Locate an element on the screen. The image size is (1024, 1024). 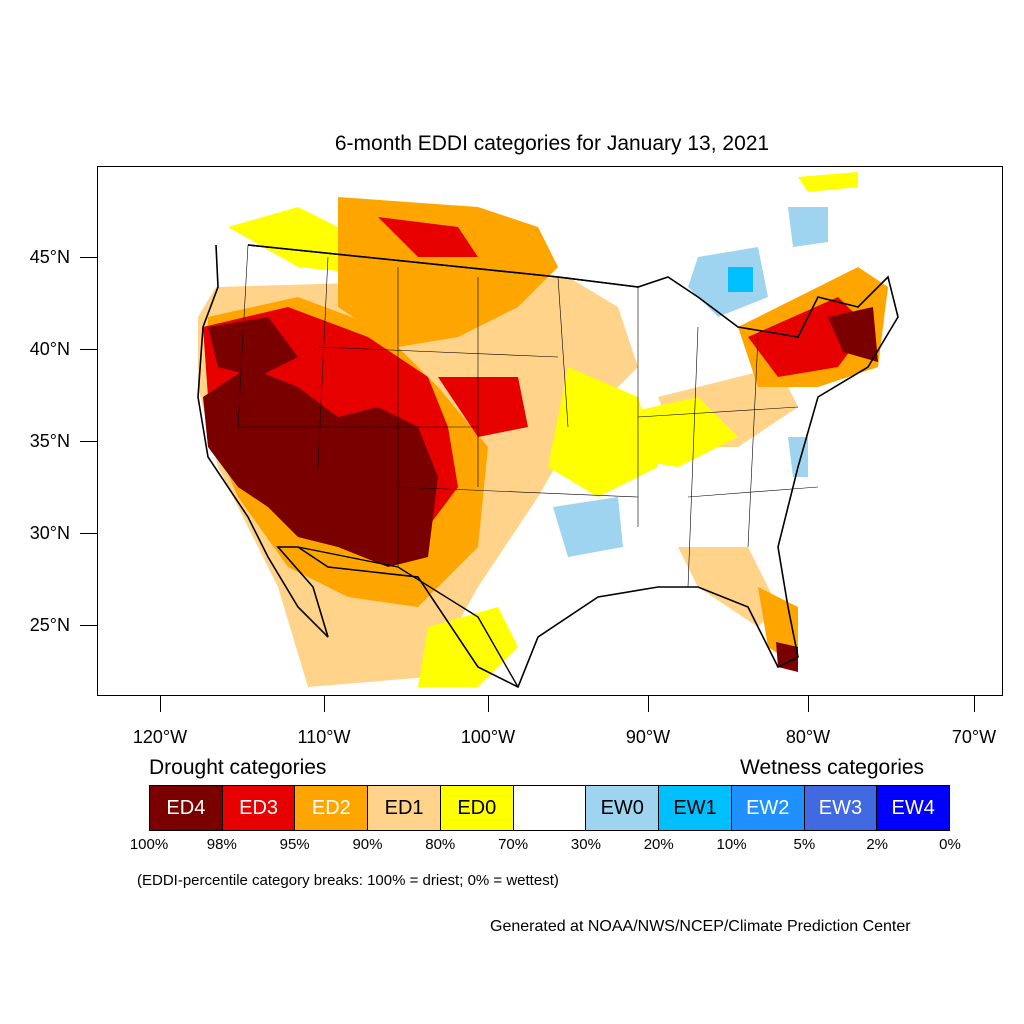
ed4-region-newengland is located at coordinates (853, 334).